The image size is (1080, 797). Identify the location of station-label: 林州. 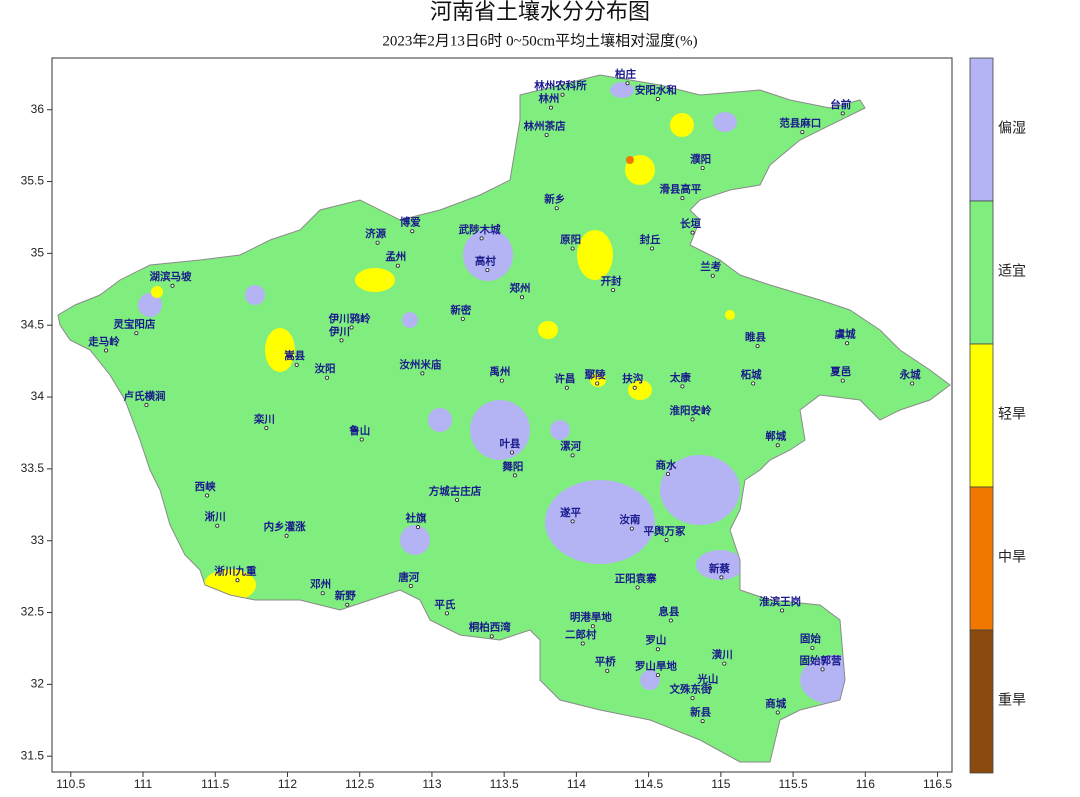
(548, 98).